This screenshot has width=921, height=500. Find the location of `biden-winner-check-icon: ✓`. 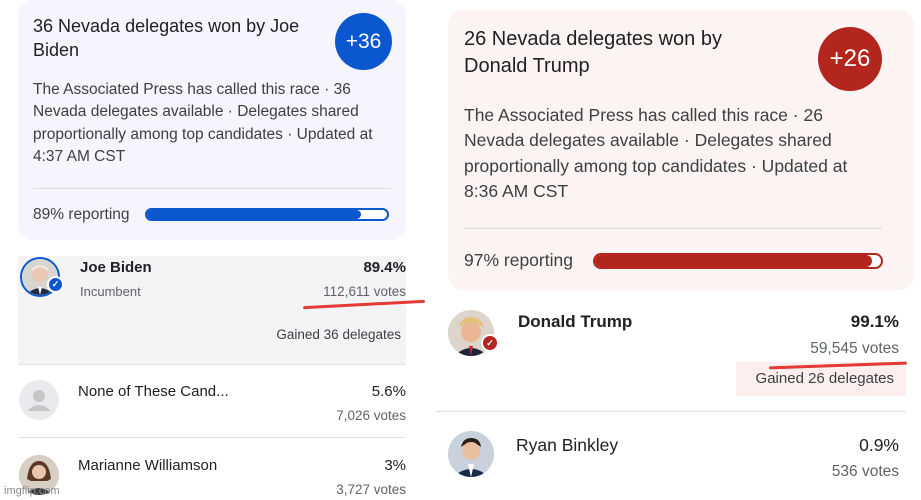

biden-winner-check-icon: ✓ is located at coordinates (55, 284).